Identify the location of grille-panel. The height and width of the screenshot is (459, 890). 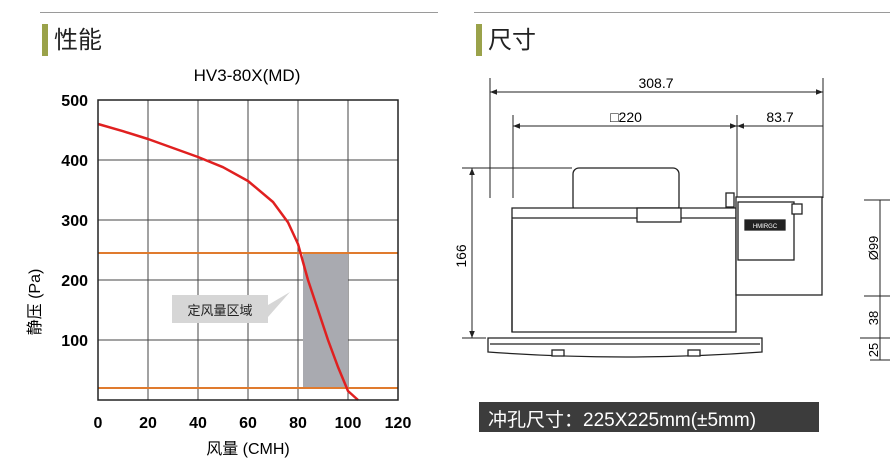
(625, 347).